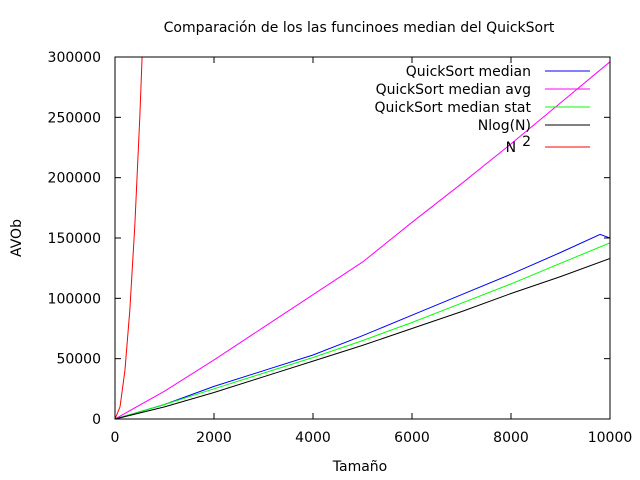 This screenshot has width=640, height=480. Describe the element at coordinates (526, 142) in the screenshot. I see `legend-label-superscript: 2` at that location.